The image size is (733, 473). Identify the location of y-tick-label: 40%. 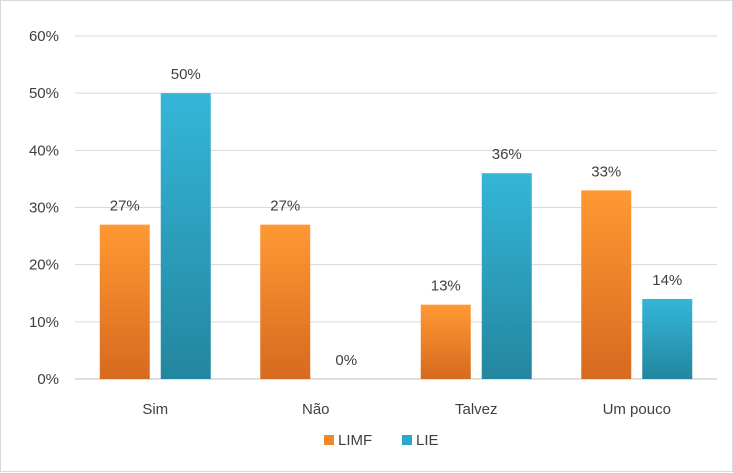
(44, 150).